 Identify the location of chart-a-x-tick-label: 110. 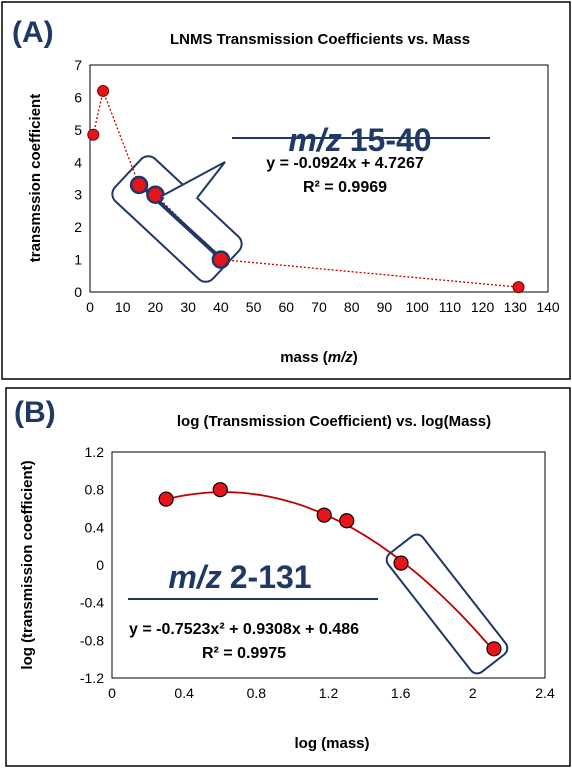
(450, 307).